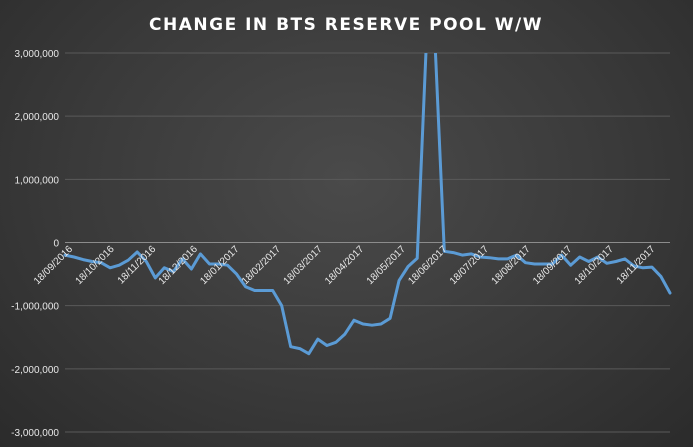 The image size is (693, 447). I want to click on x-tick-label: 18/05/2017, so click(386, 265).